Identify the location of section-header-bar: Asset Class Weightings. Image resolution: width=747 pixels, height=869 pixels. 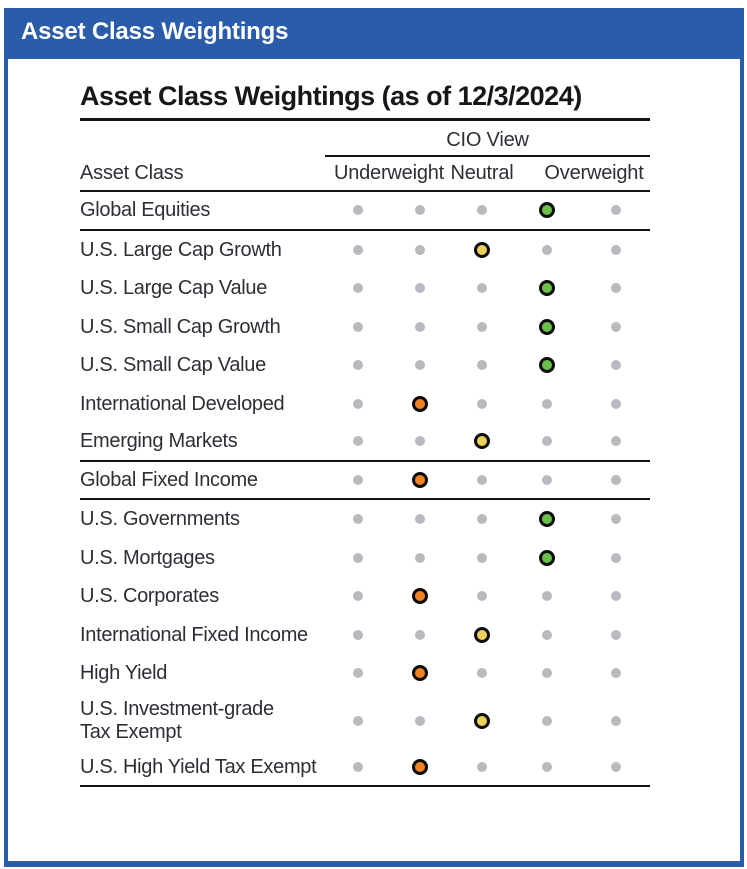
(374, 31).